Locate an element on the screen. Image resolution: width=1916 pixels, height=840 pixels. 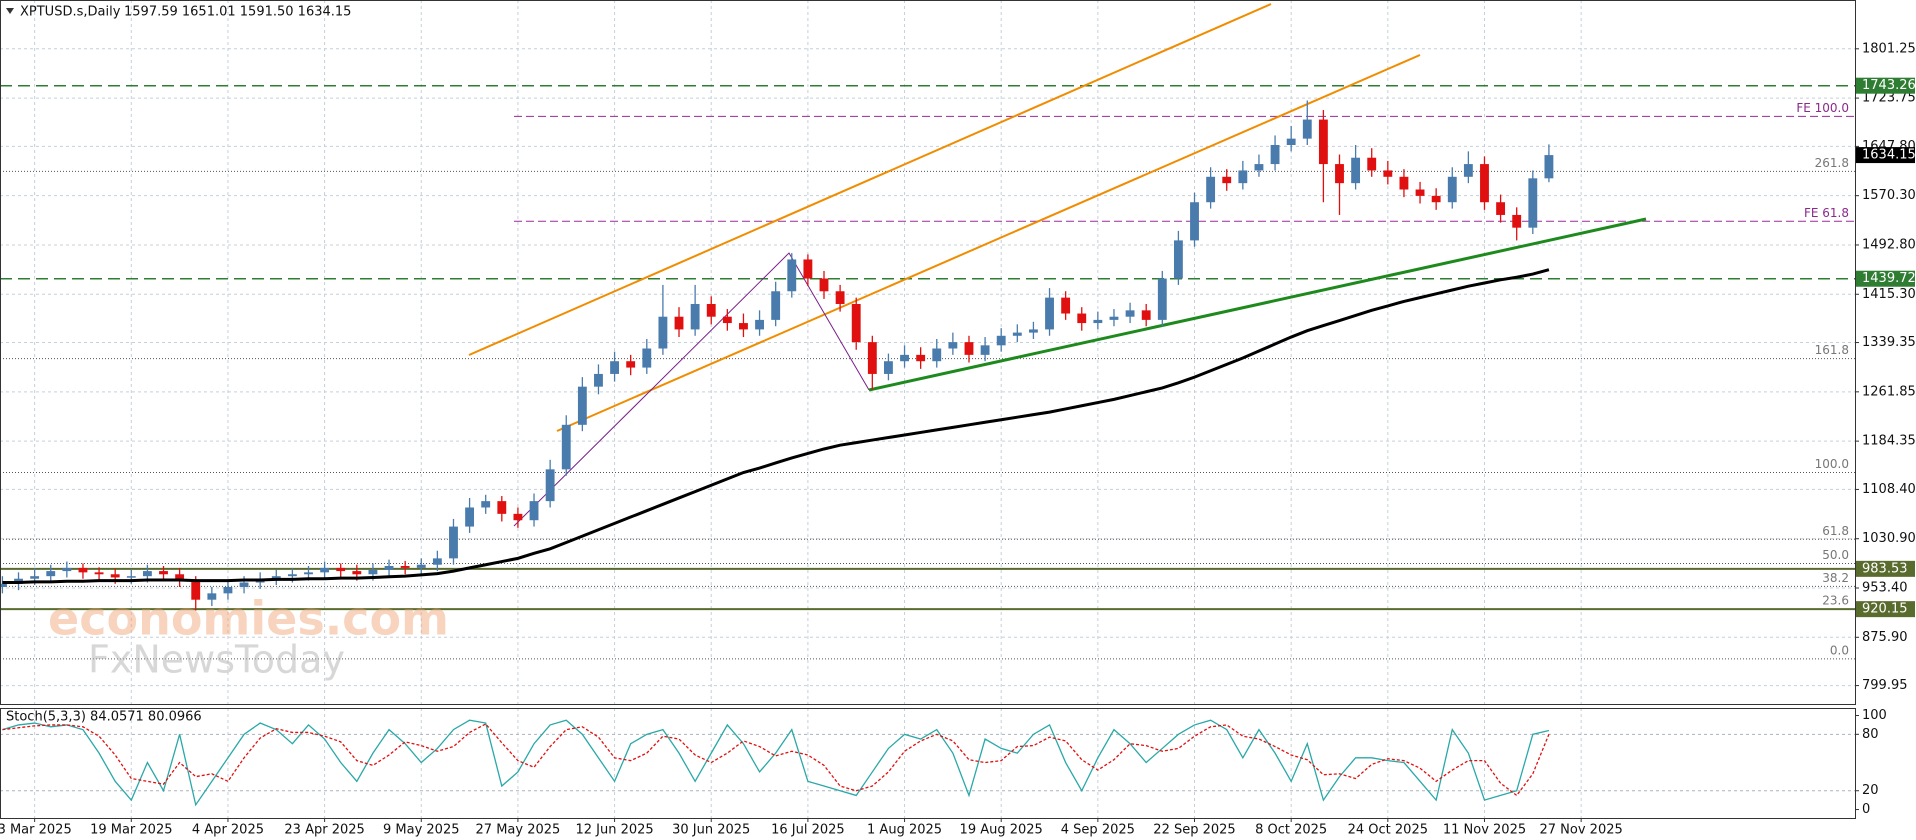
ohlc-text: 1597.59 1651.01 1591.50 1634.15 is located at coordinates (237, 12).